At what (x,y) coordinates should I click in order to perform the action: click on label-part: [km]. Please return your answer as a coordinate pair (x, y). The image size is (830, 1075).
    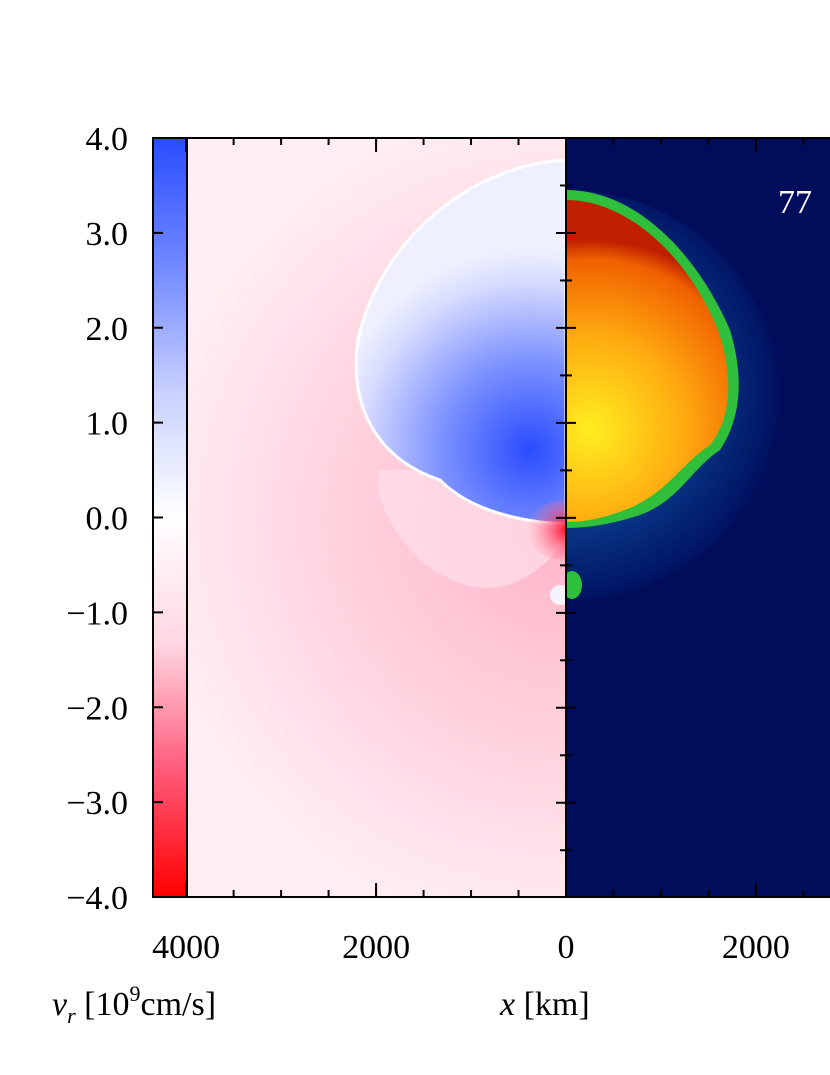
    Looking at the image, I should click on (552, 1004).